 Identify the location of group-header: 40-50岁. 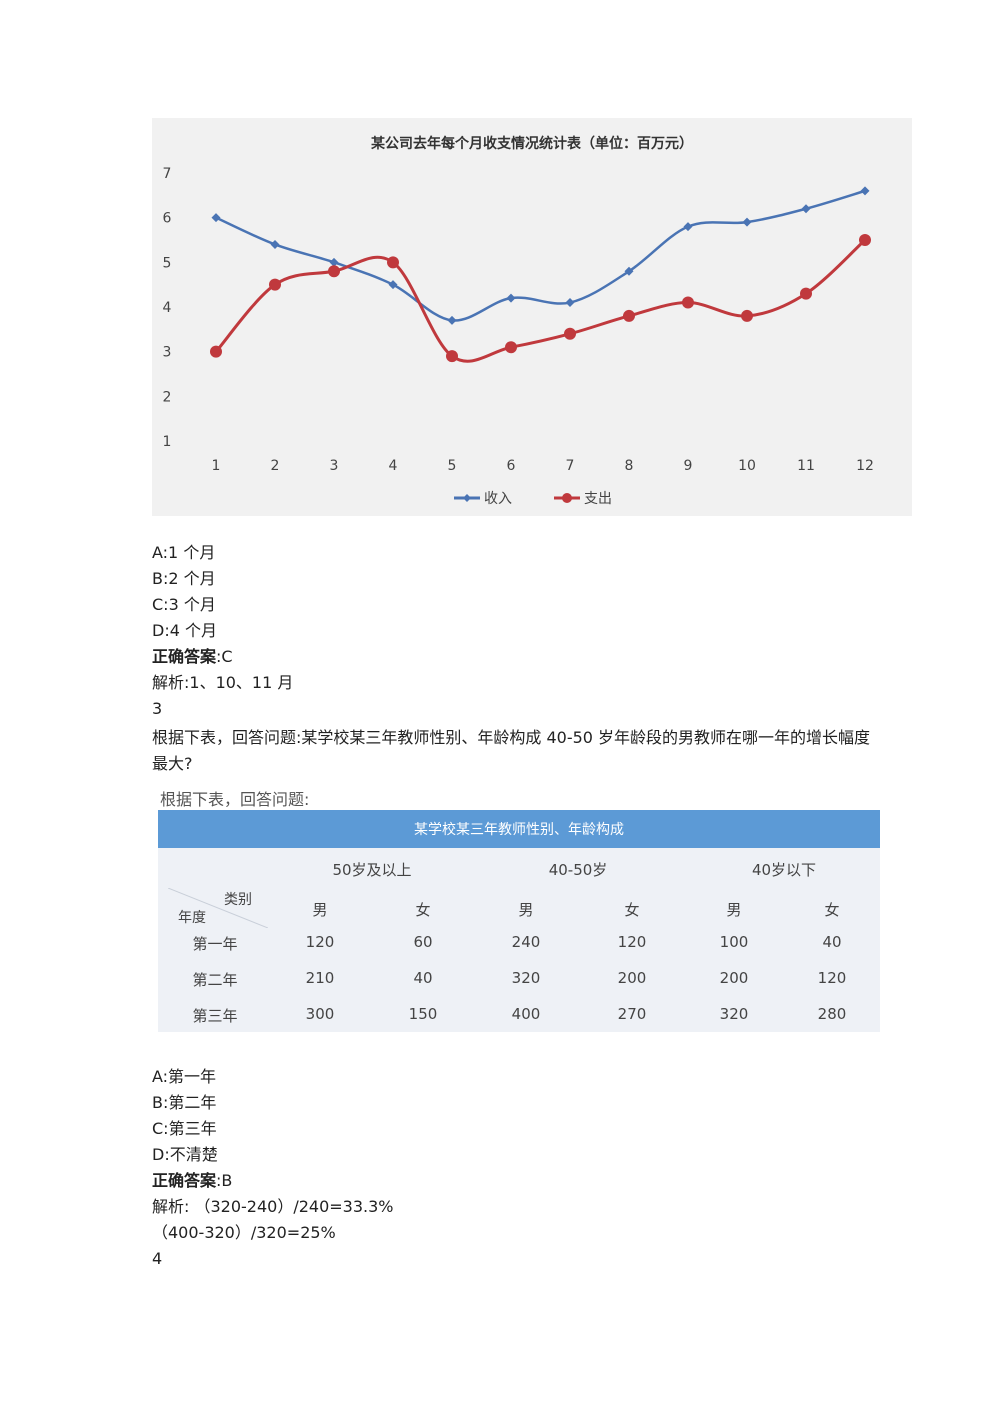
(578, 870).